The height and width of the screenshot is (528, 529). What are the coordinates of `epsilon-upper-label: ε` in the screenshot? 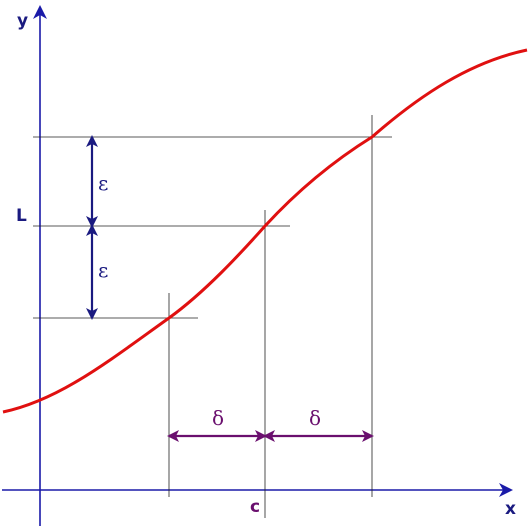 It's located at (103, 183).